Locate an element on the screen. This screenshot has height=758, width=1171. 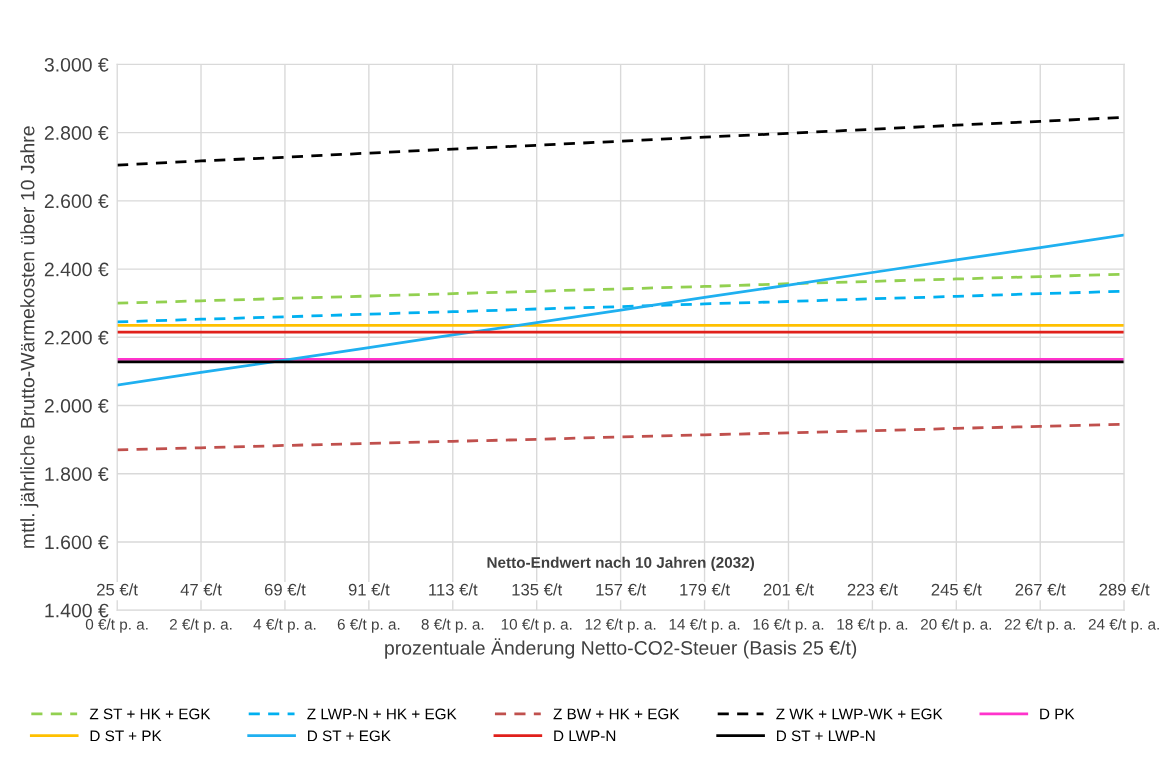
annotation: 113 €/t is located at coordinates (453, 589).